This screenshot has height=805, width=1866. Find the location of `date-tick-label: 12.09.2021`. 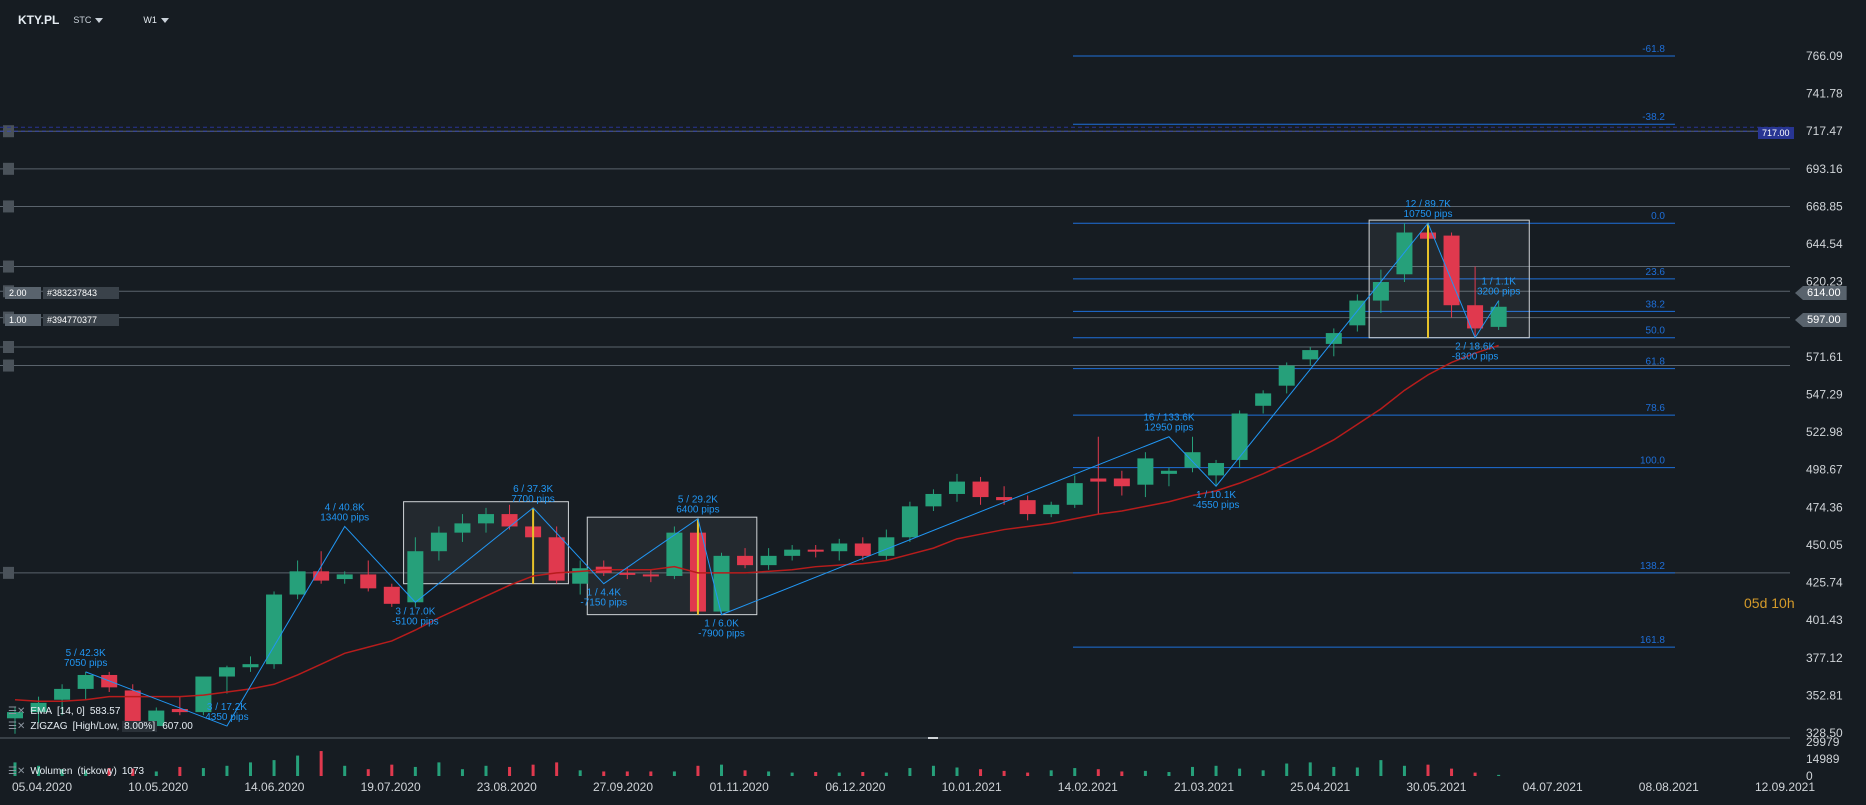

date-tick-label: 12.09.2021 is located at coordinates (1785, 787).